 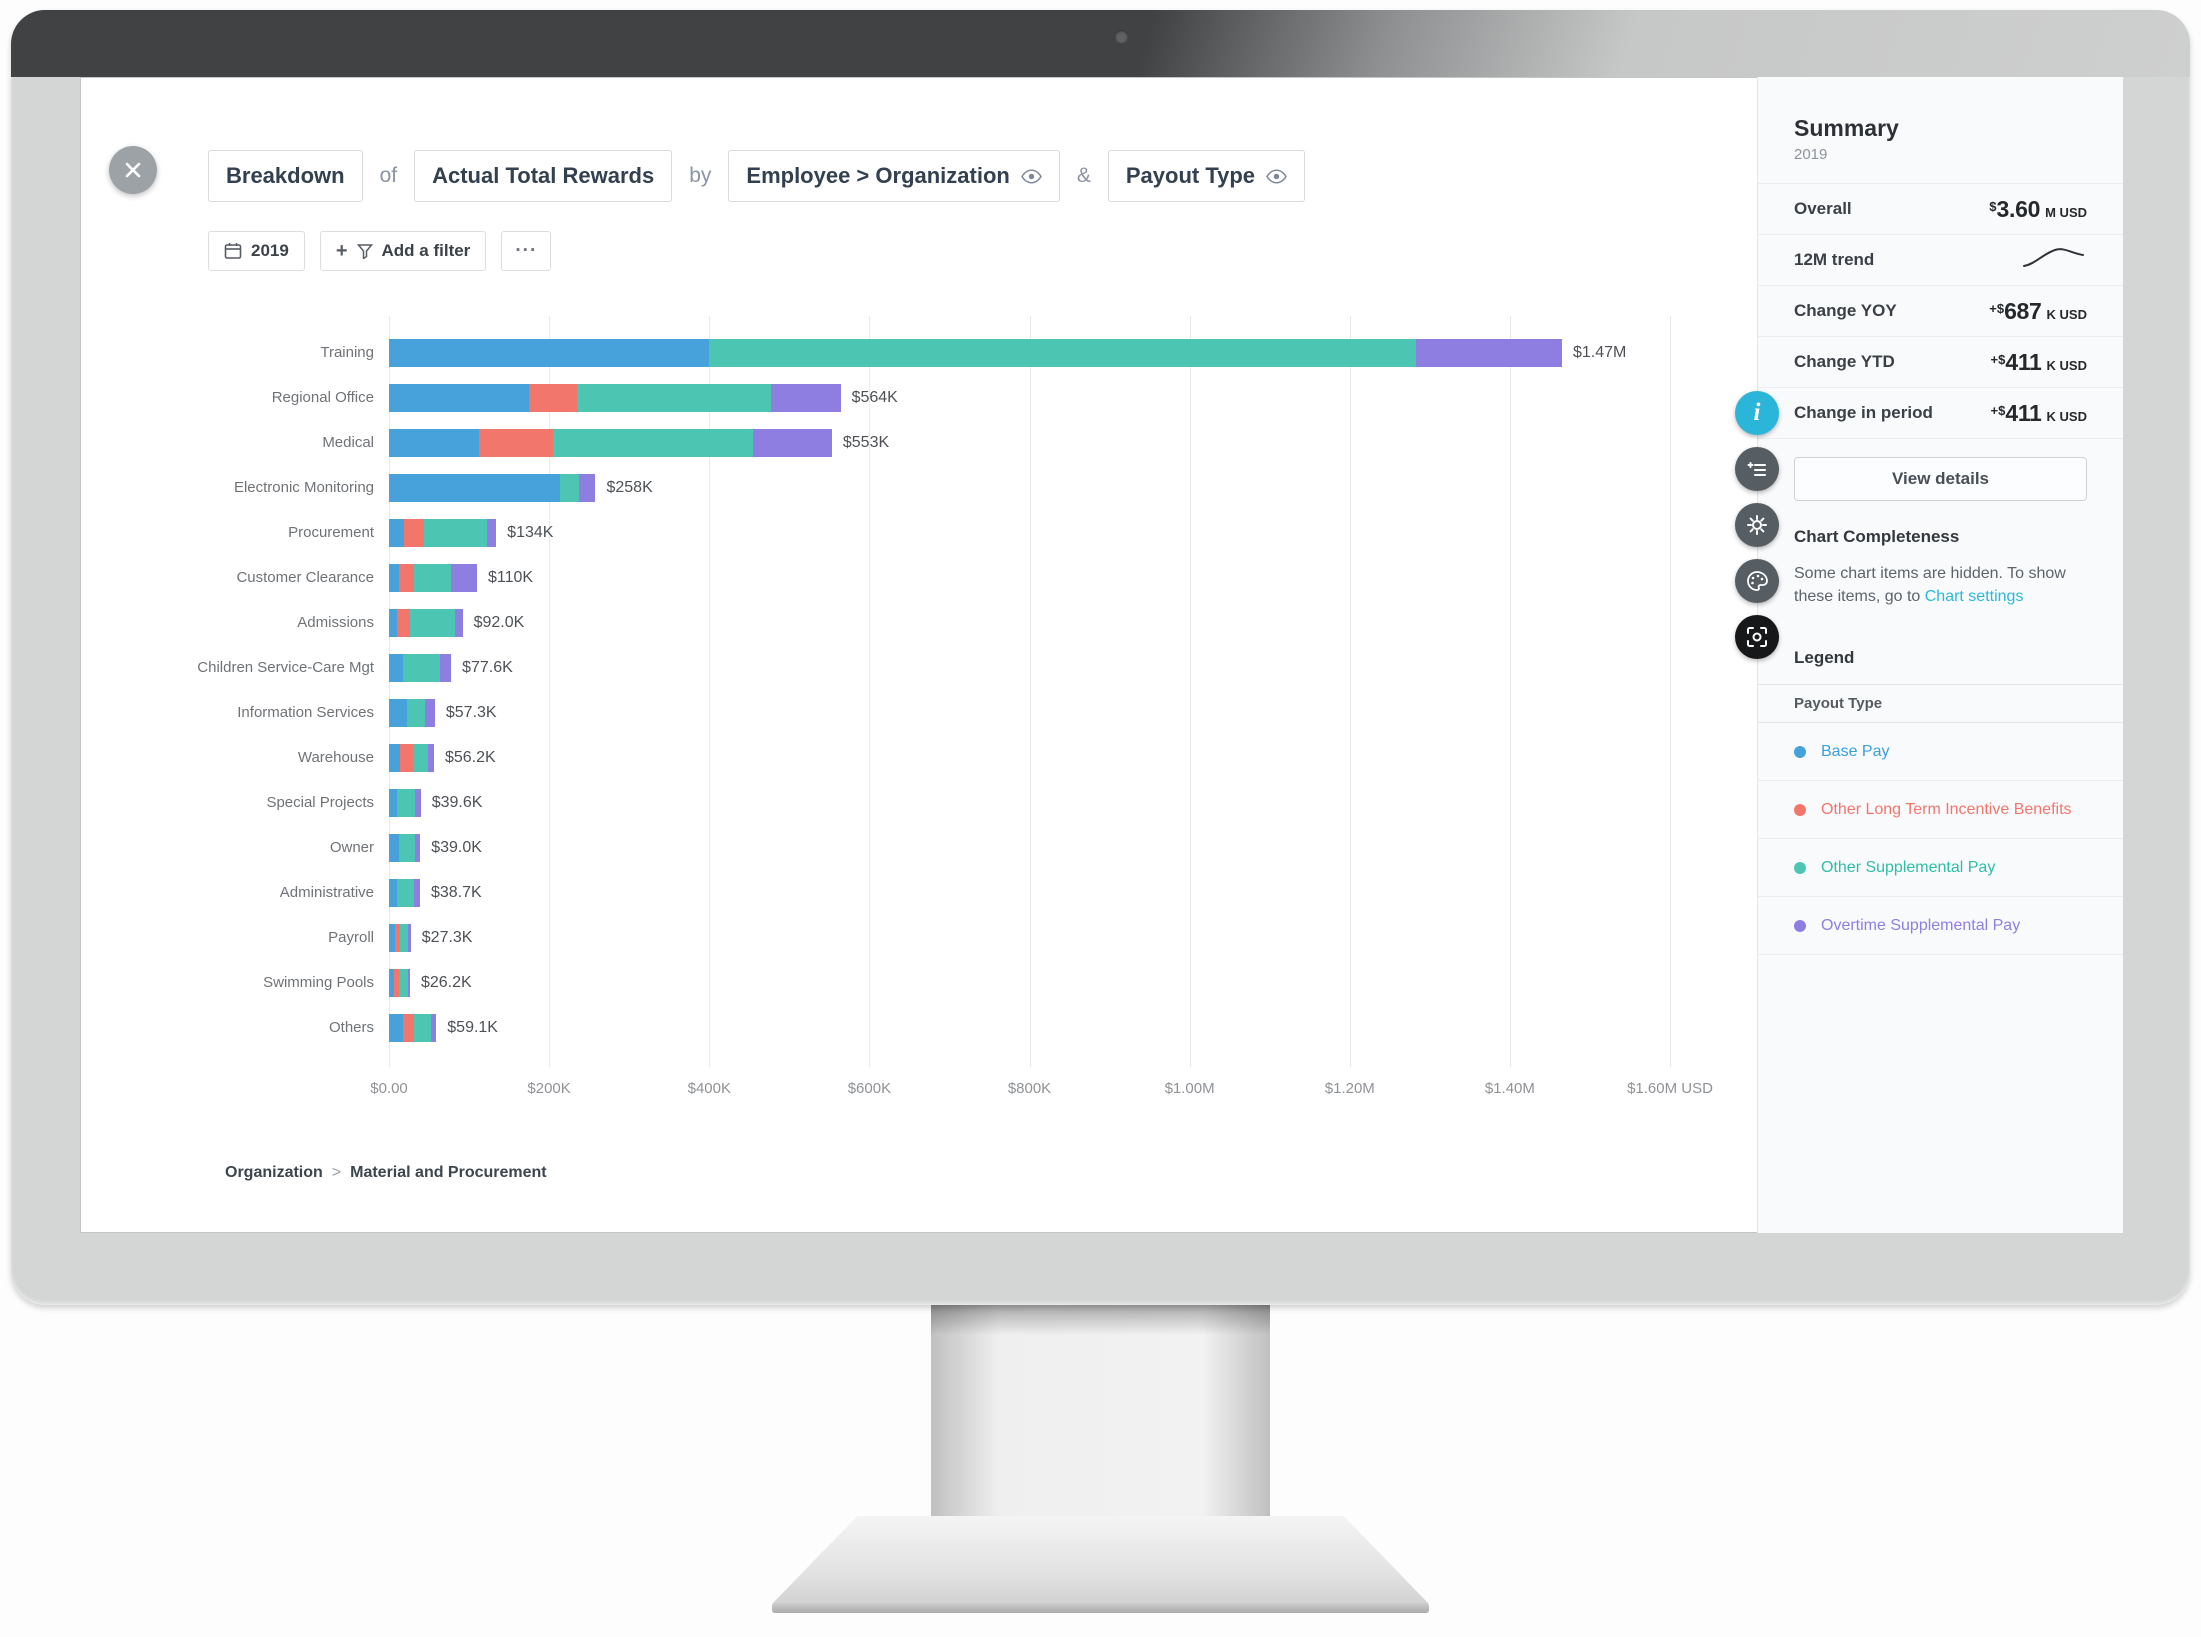 I want to click on breadcrumb-root: Organization, so click(x=274, y=1172).